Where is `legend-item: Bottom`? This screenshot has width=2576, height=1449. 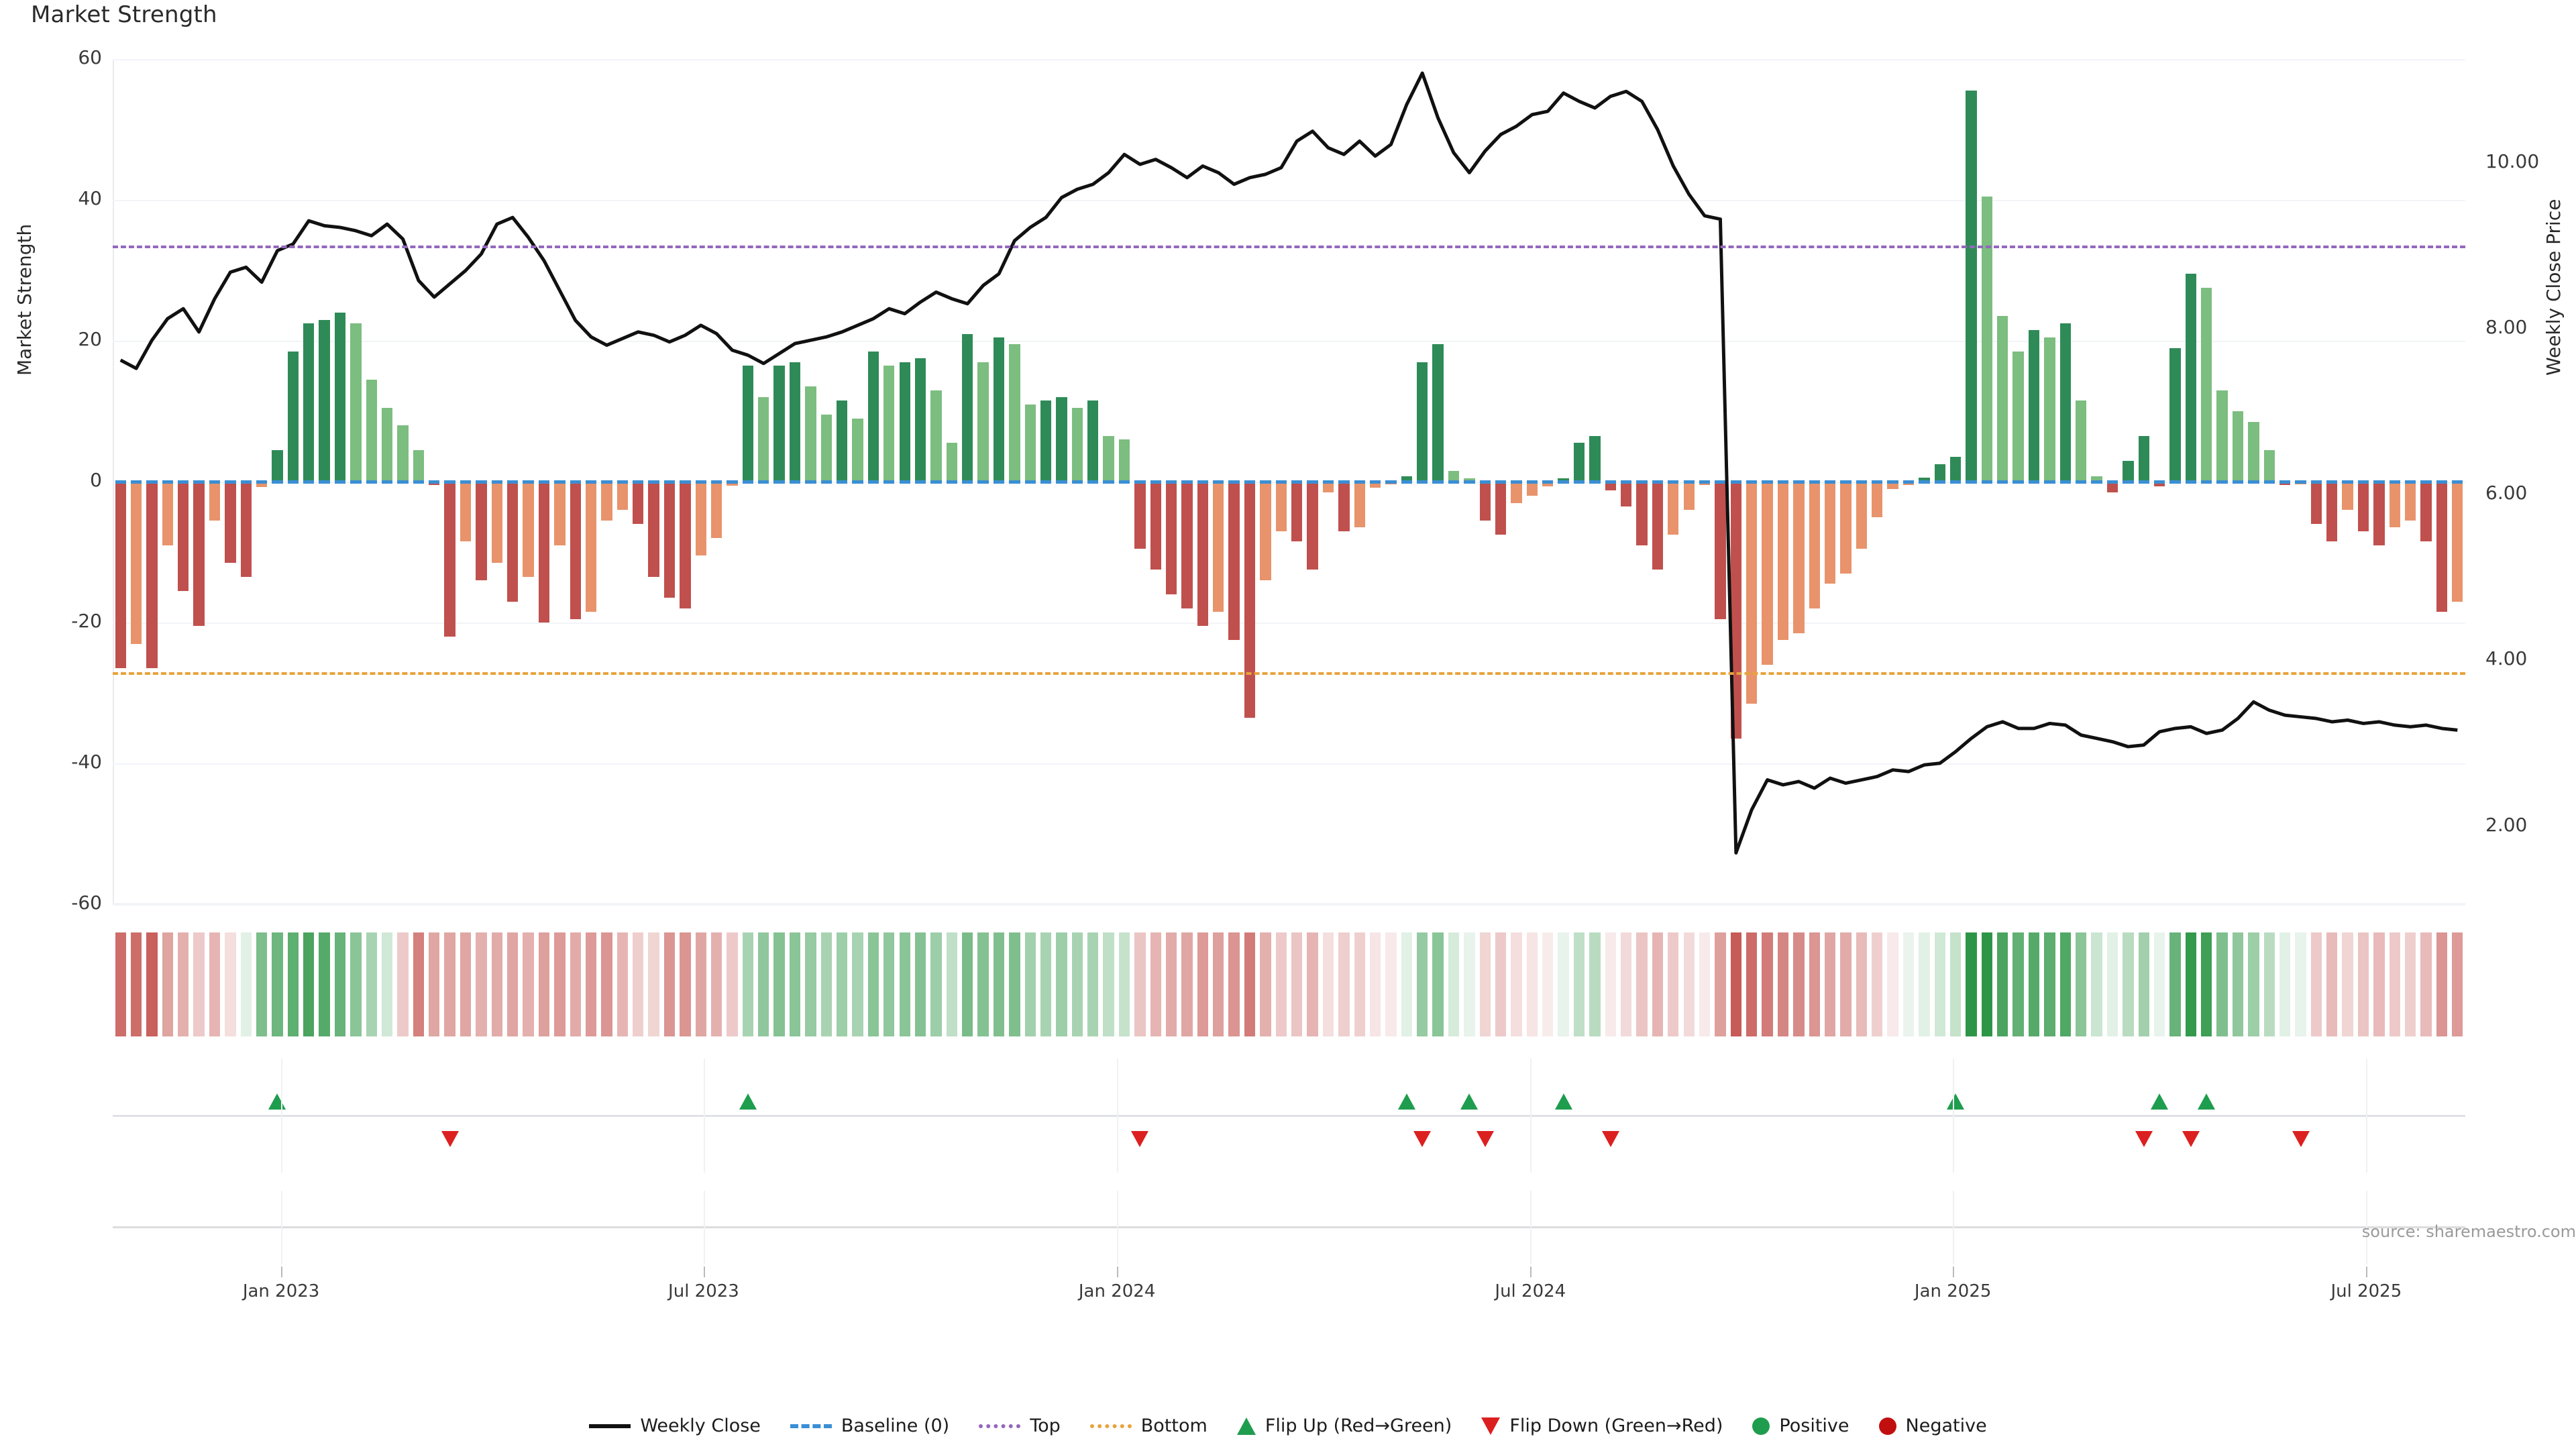 legend-item: Bottom is located at coordinates (1148, 1425).